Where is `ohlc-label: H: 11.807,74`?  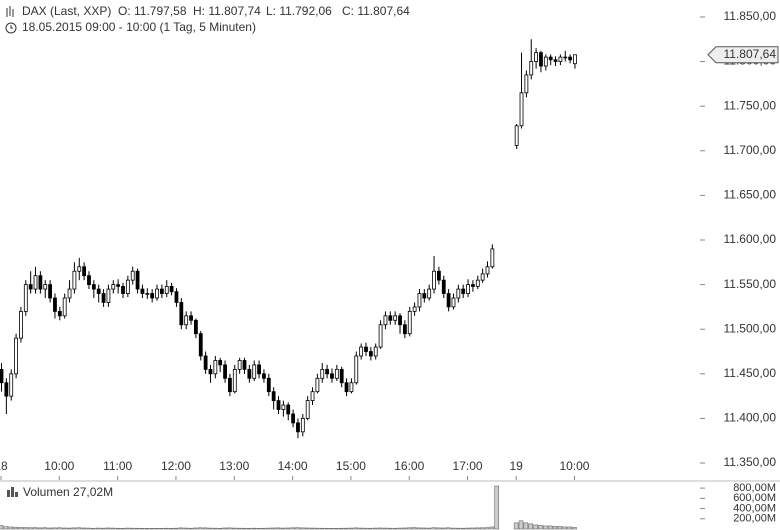 ohlc-label: H: 11.807,74 is located at coordinates (227, 11).